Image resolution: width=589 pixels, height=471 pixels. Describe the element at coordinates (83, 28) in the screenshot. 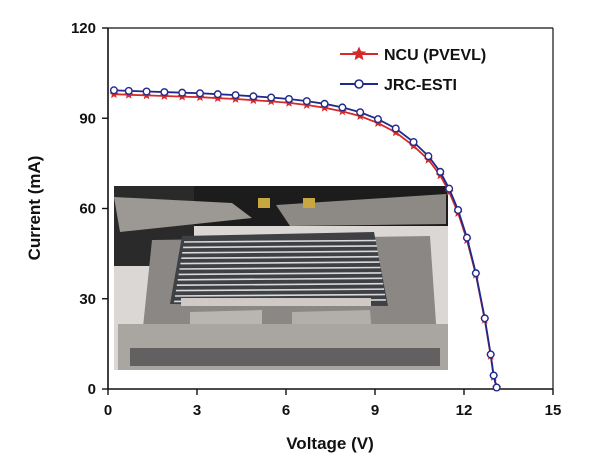

I see `y-tick-label: 120` at that location.